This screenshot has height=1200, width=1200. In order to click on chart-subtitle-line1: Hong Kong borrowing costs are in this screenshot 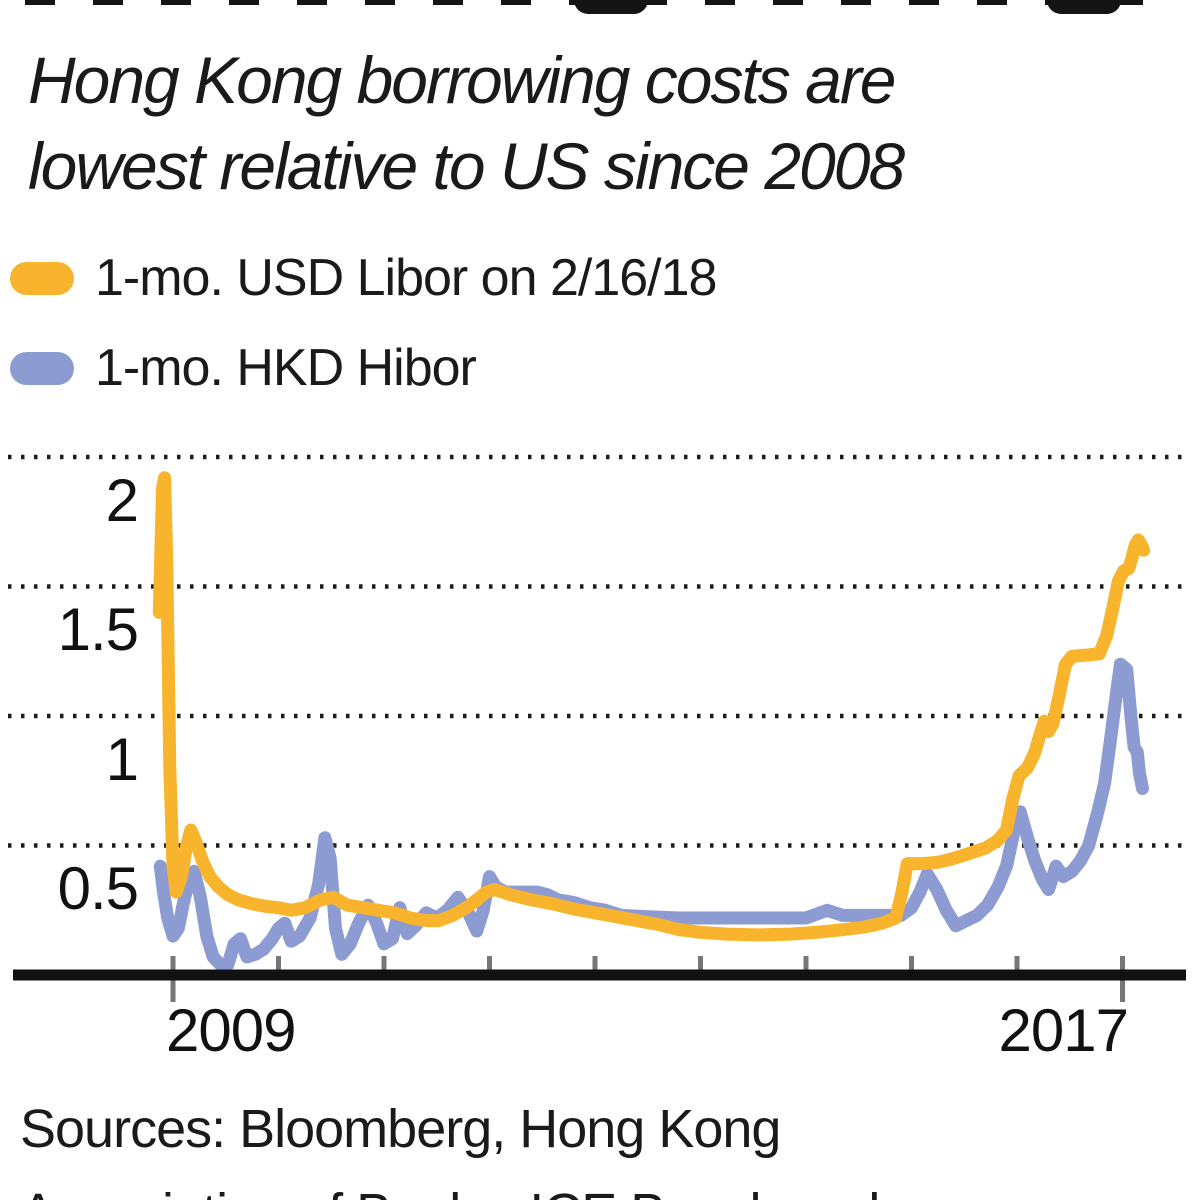, I will do `click(462, 80)`.